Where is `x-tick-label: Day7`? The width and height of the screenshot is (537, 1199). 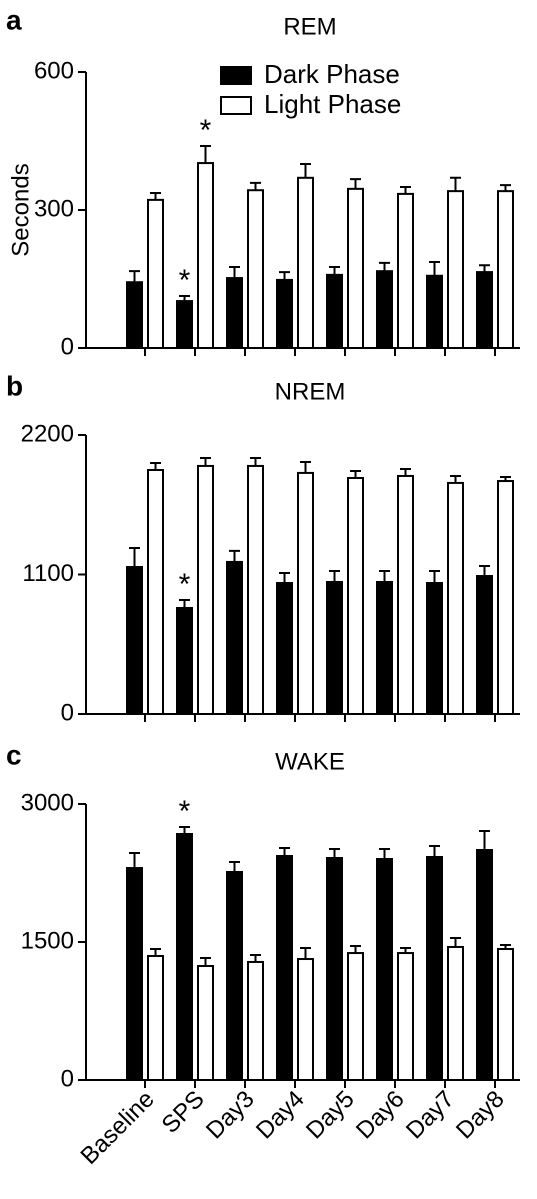
x-tick-label: Day7 is located at coordinates (430, 1115).